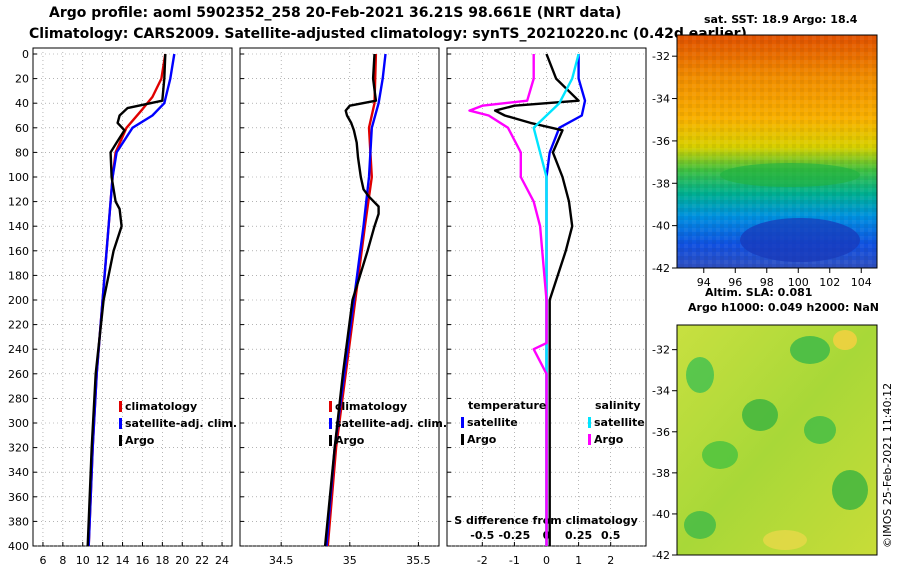  Describe the element at coordinates (330, 423) in the screenshot. I see `salinity-legend-1-swatch` at that location.